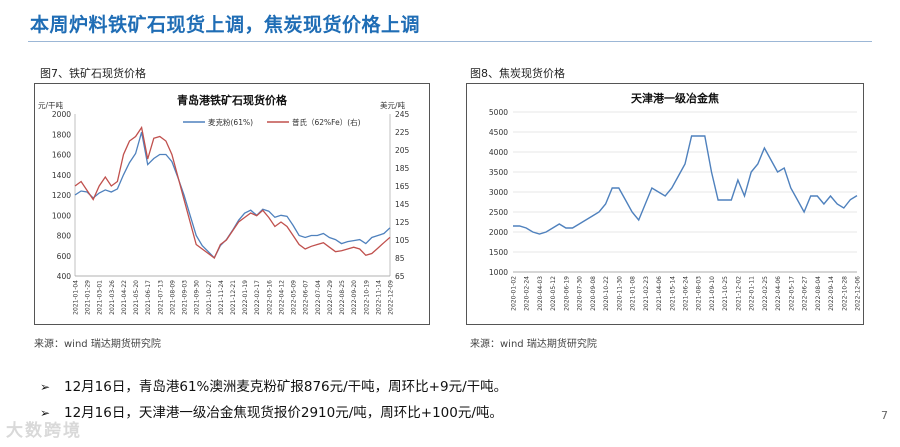 Image resolution: width=900 pixels, height=447 pixels. I want to click on title-divider, so click(450, 41).